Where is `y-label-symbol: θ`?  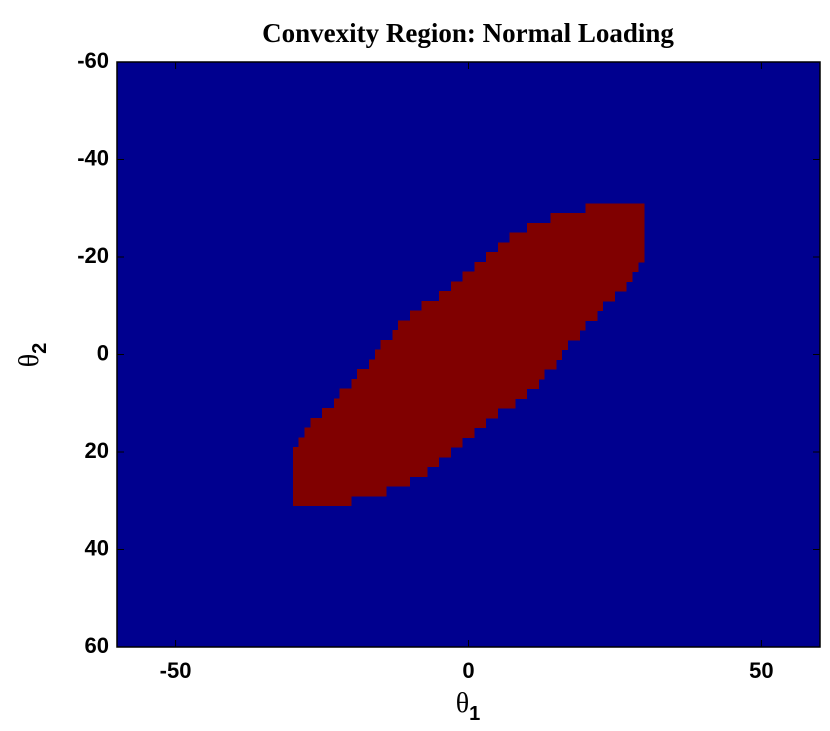
y-label-symbol: θ is located at coordinates (29, 360).